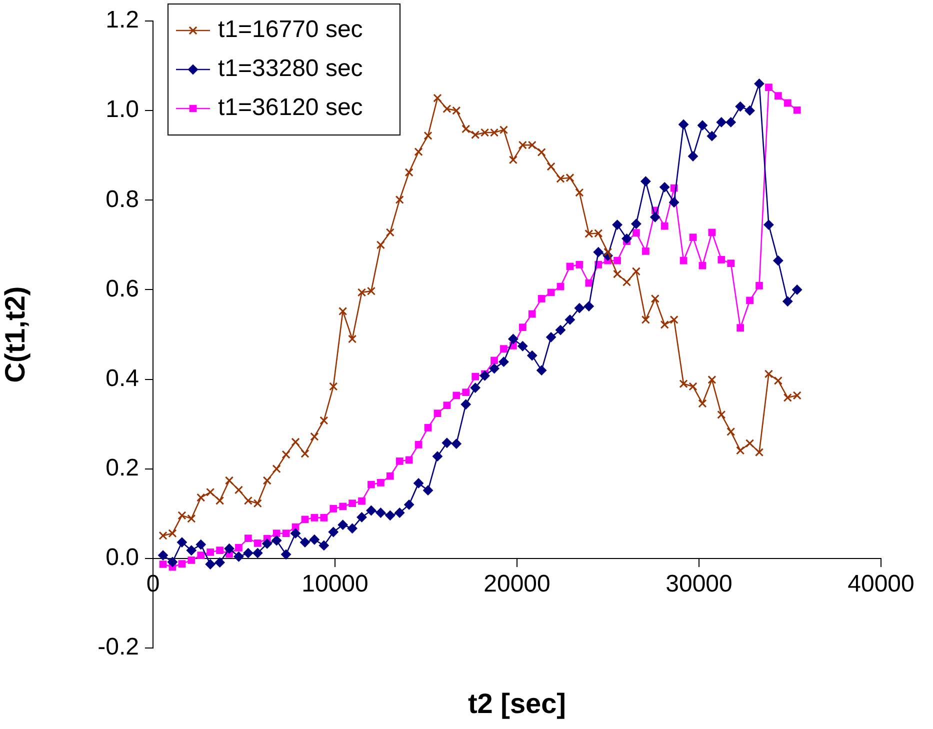  What do you see at coordinates (122, 199) in the screenshot?
I see `y-tick-label: 0.8` at bounding box center [122, 199].